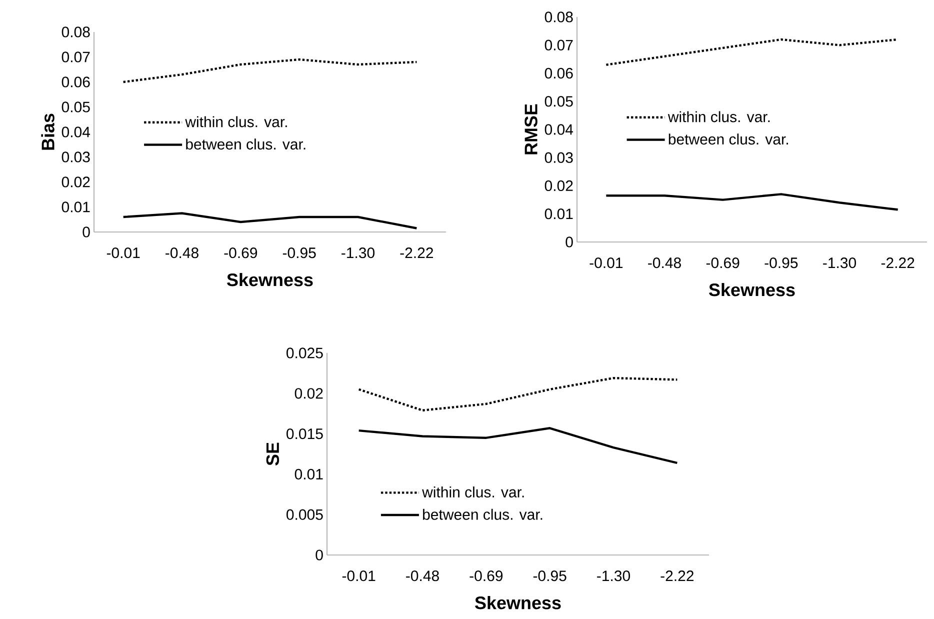 The width and height of the screenshot is (934, 619). What do you see at coordinates (273, 454) in the screenshot?
I see `y-axis-title: SE` at bounding box center [273, 454].